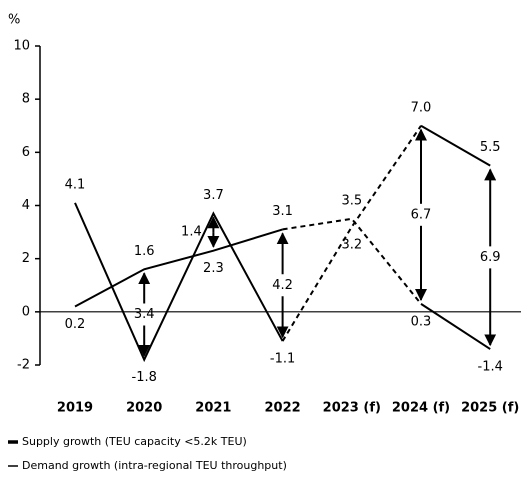  I want to click on data-label: 3.5, so click(351, 200).